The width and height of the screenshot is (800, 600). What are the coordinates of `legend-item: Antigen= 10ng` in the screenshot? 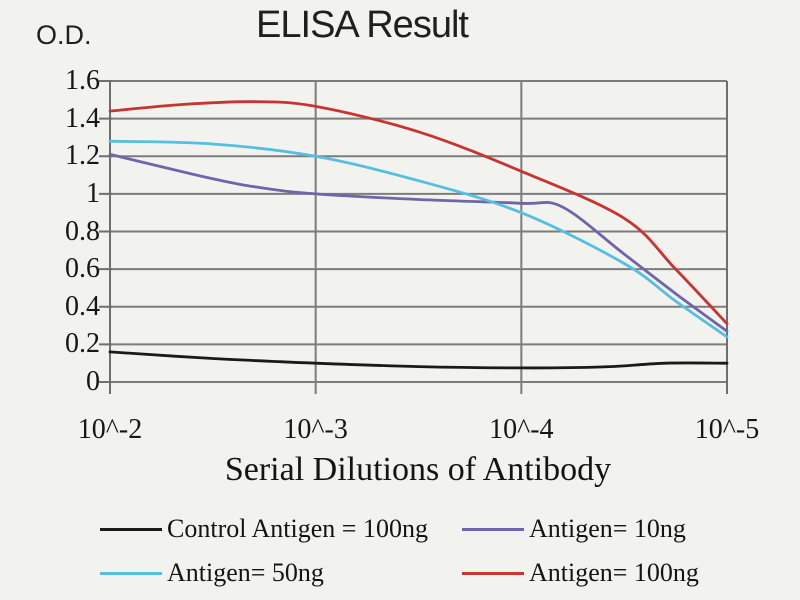 It's located at (574, 529).